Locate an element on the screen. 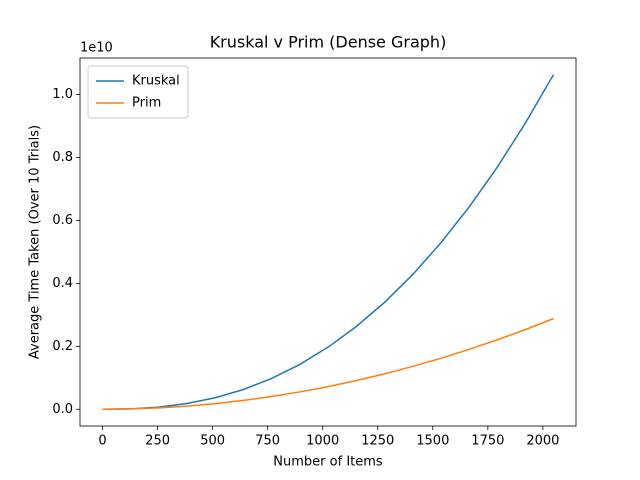 The image size is (640, 480). x-tick-label: 750 is located at coordinates (267, 441).